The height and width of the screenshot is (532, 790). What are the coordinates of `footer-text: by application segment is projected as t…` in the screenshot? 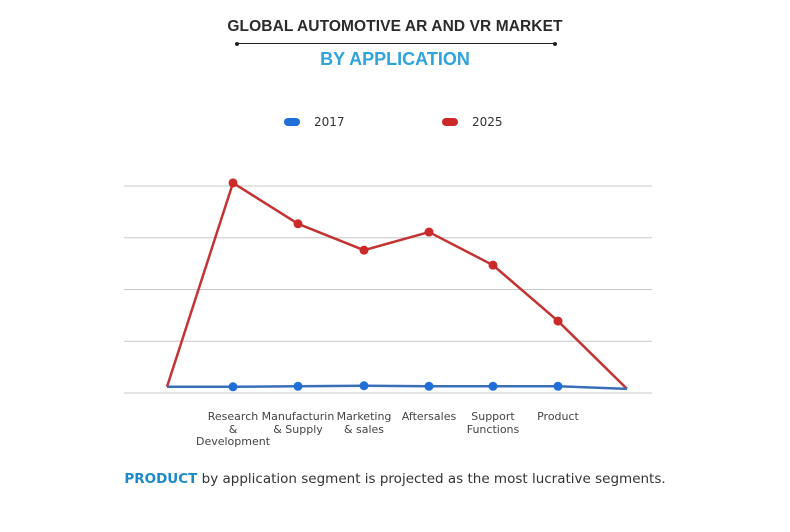 It's located at (431, 479).